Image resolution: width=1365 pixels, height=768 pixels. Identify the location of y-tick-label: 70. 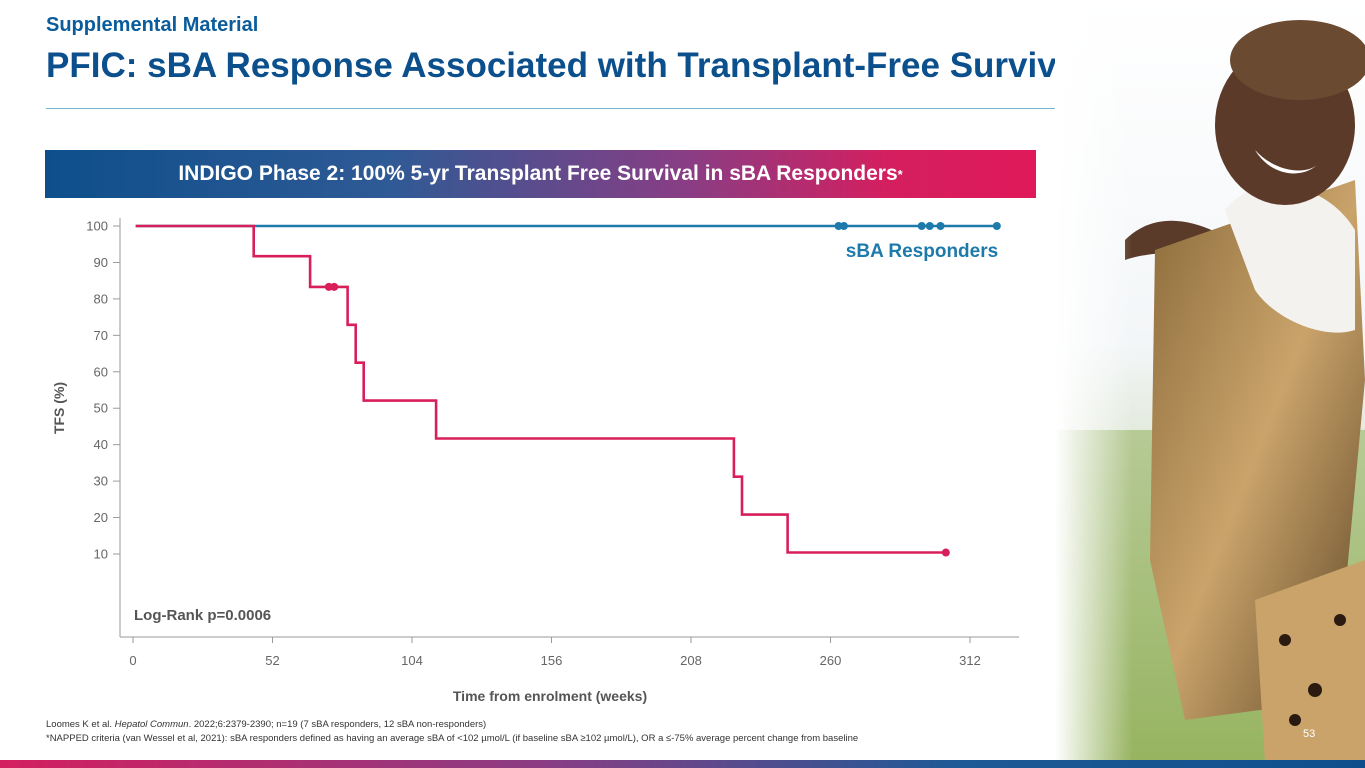
(101, 335).